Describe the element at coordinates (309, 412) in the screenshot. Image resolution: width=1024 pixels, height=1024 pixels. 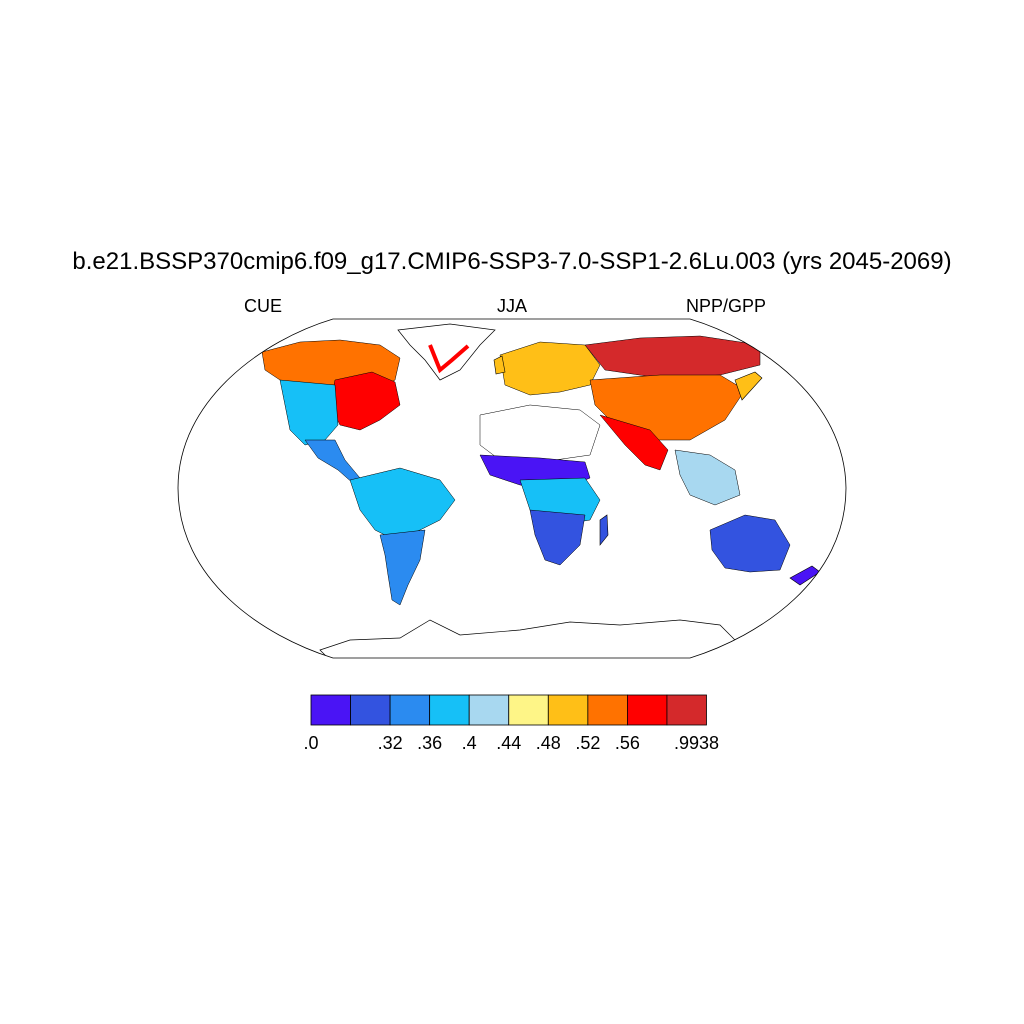
I see `region-north-america-west` at that location.